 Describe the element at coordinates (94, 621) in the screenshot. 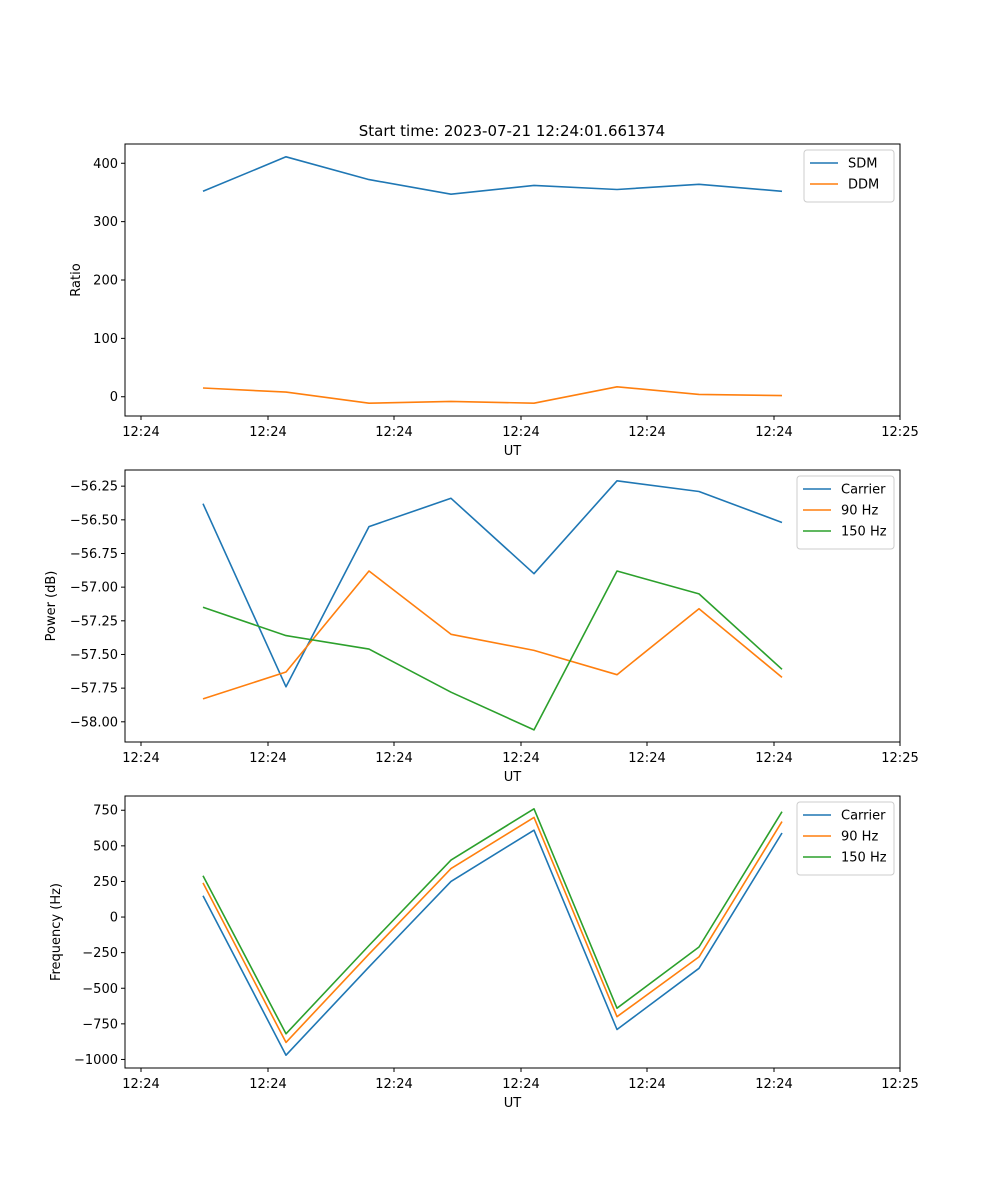

I see `y-tick-label: −57.25` at that location.